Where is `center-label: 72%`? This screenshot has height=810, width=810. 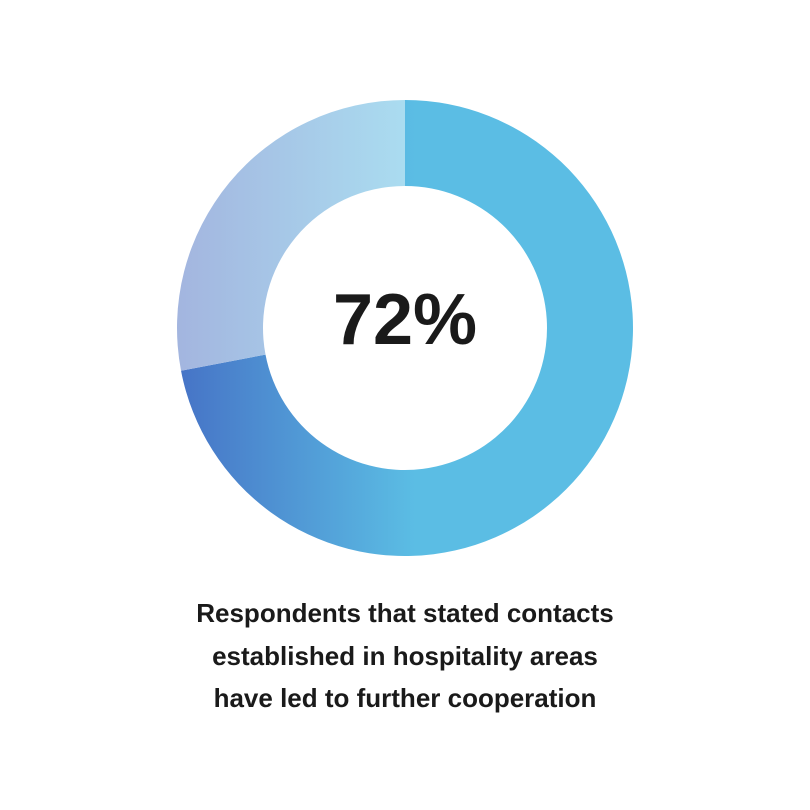 center-label: 72% is located at coordinates (405, 320).